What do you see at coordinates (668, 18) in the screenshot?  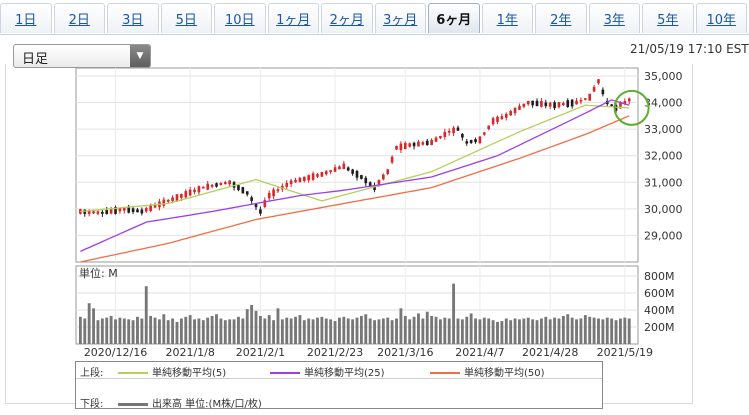 I see `tab-12: 5年` at bounding box center [668, 18].